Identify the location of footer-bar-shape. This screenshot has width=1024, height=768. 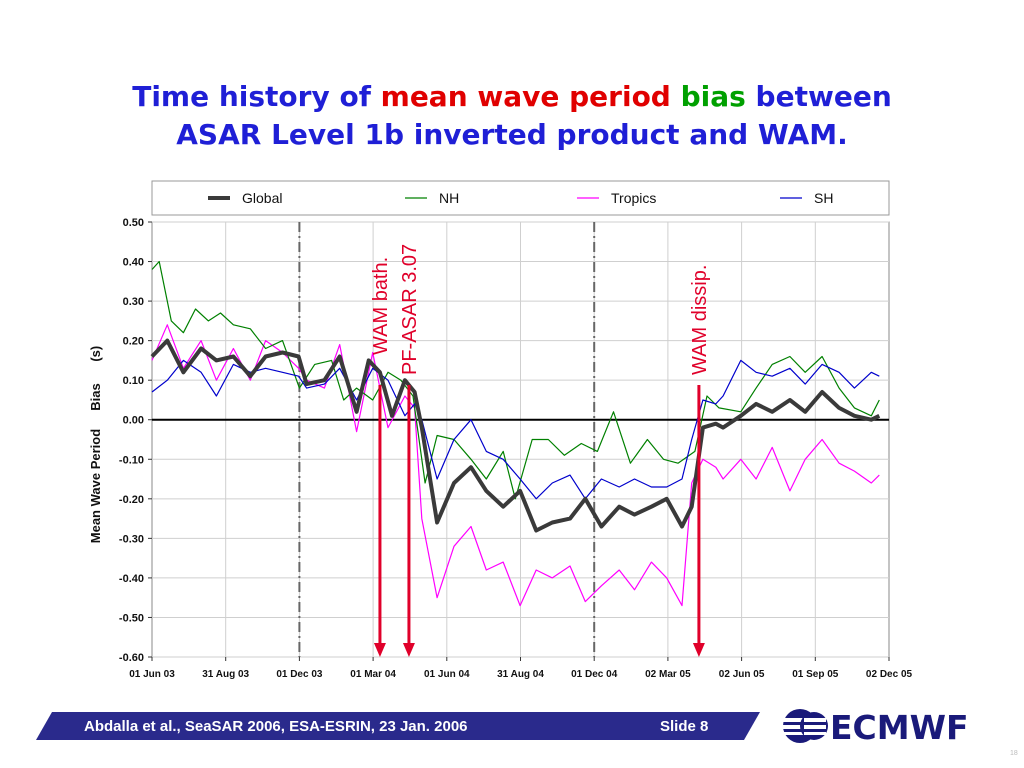
(398, 726).